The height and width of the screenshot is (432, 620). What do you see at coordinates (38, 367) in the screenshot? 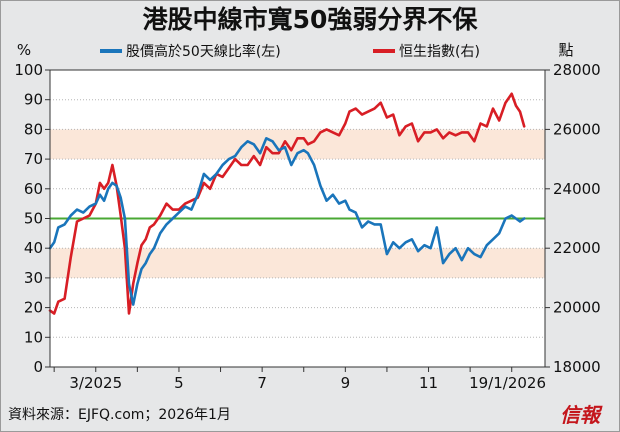
I see `left-tick-label: 0` at bounding box center [38, 367].